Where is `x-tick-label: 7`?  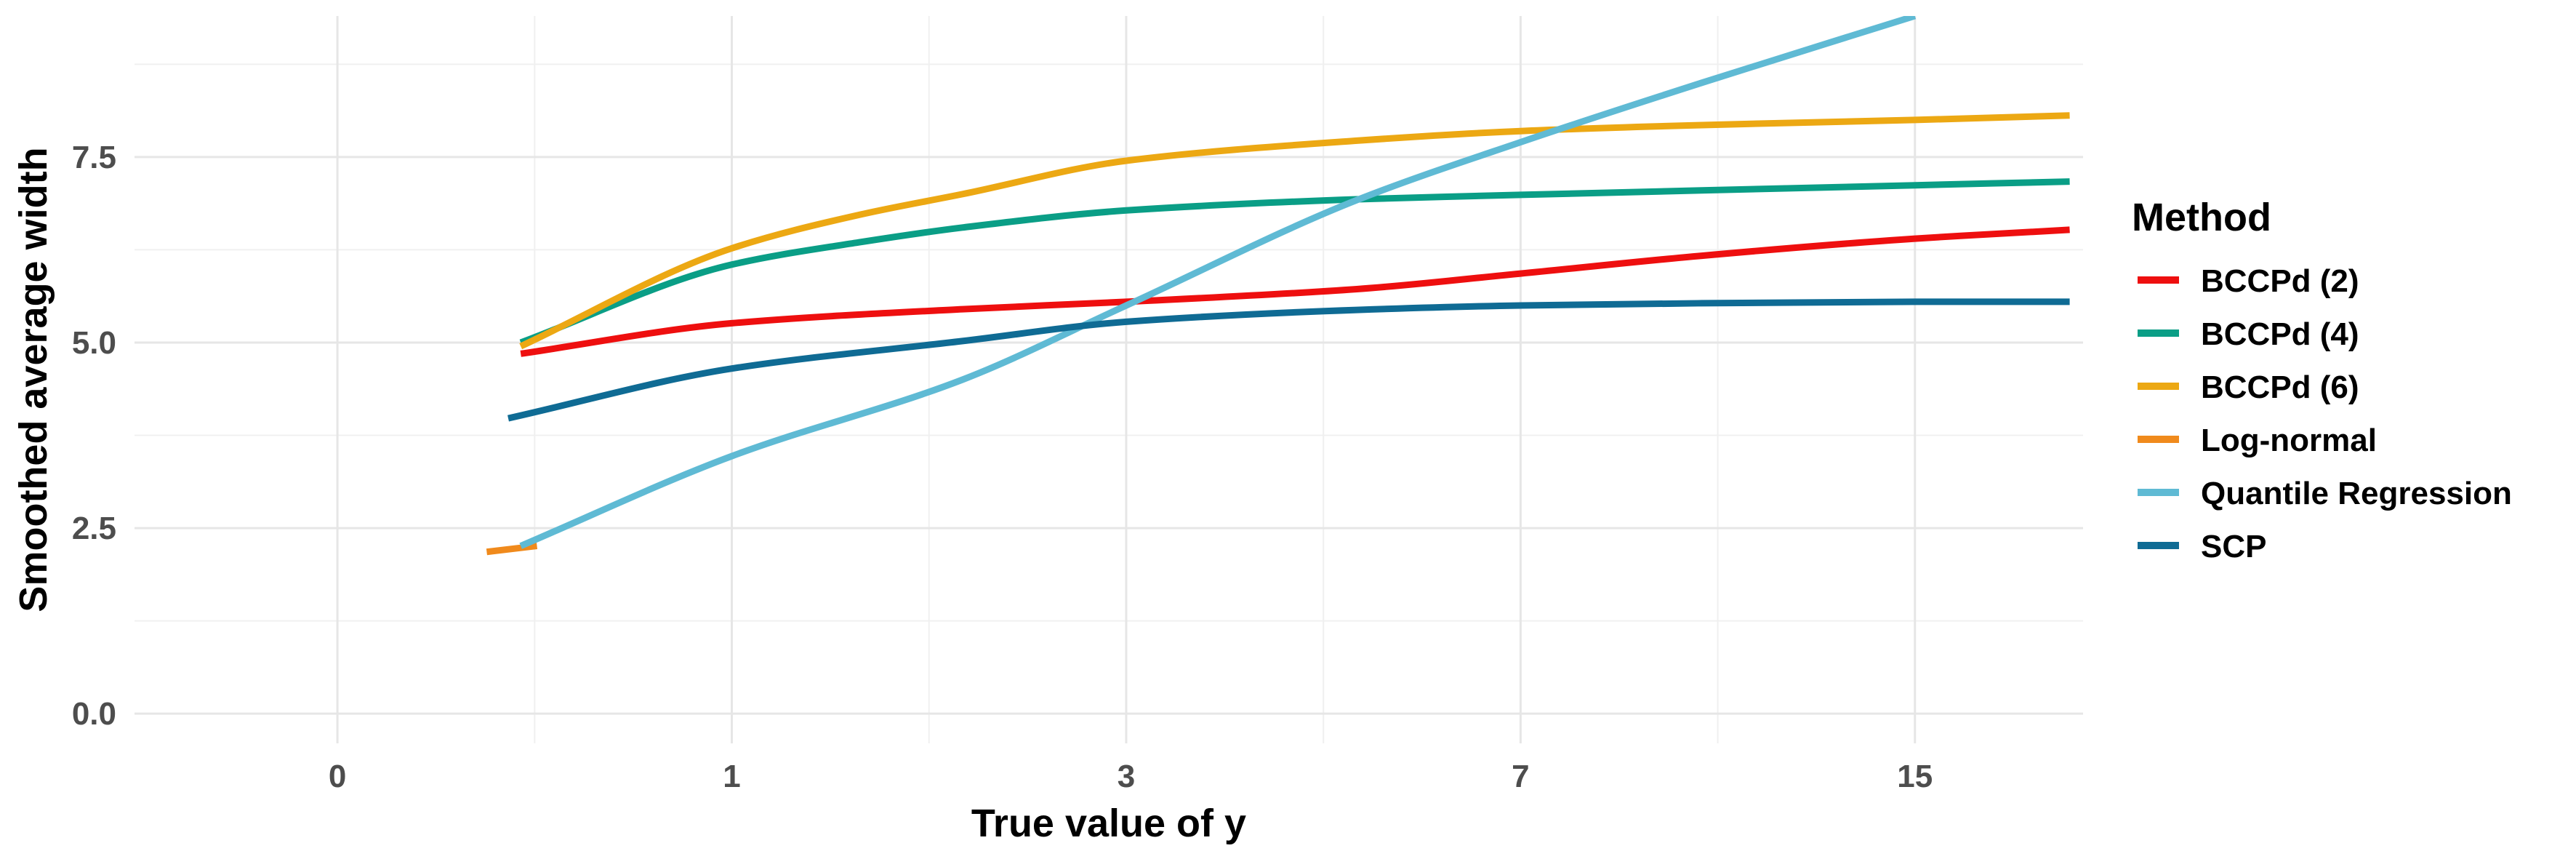 x-tick-label: 7 is located at coordinates (1520, 776).